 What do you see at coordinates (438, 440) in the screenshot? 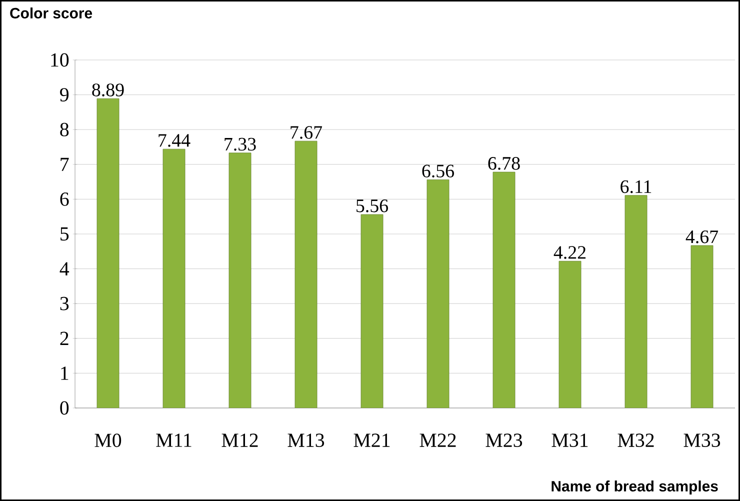
I see `x-tick-label: M22` at bounding box center [438, 440].